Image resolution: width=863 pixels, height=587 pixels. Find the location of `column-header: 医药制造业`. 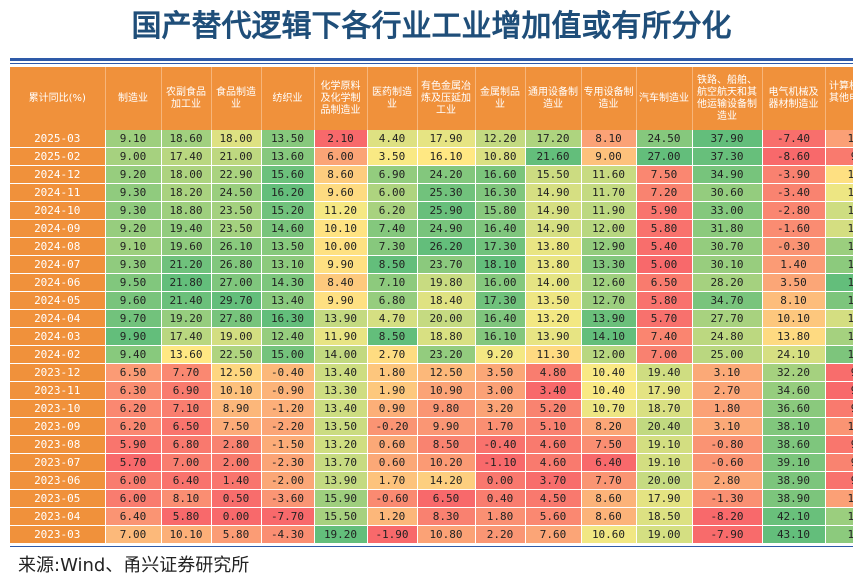

column-header: 医药制造业 is located at coordinates (392, 98).